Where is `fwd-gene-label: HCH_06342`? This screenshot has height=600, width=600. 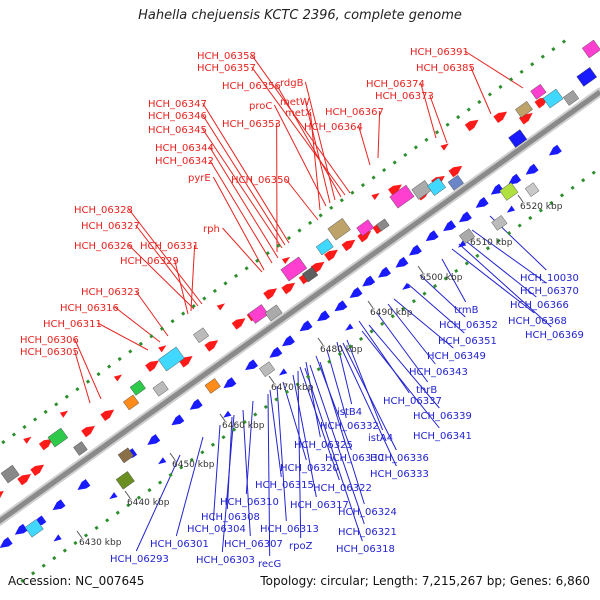
fwd-gene-label: HCH_06342 is located at coordinates (184, 161).